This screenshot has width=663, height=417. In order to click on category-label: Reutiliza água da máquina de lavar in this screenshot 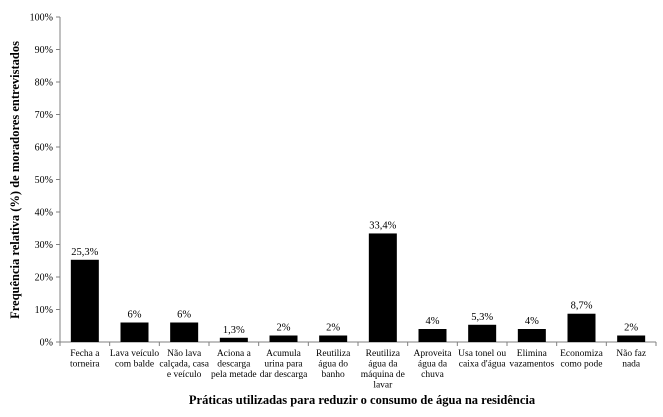, I will do `click(383, 370)`.